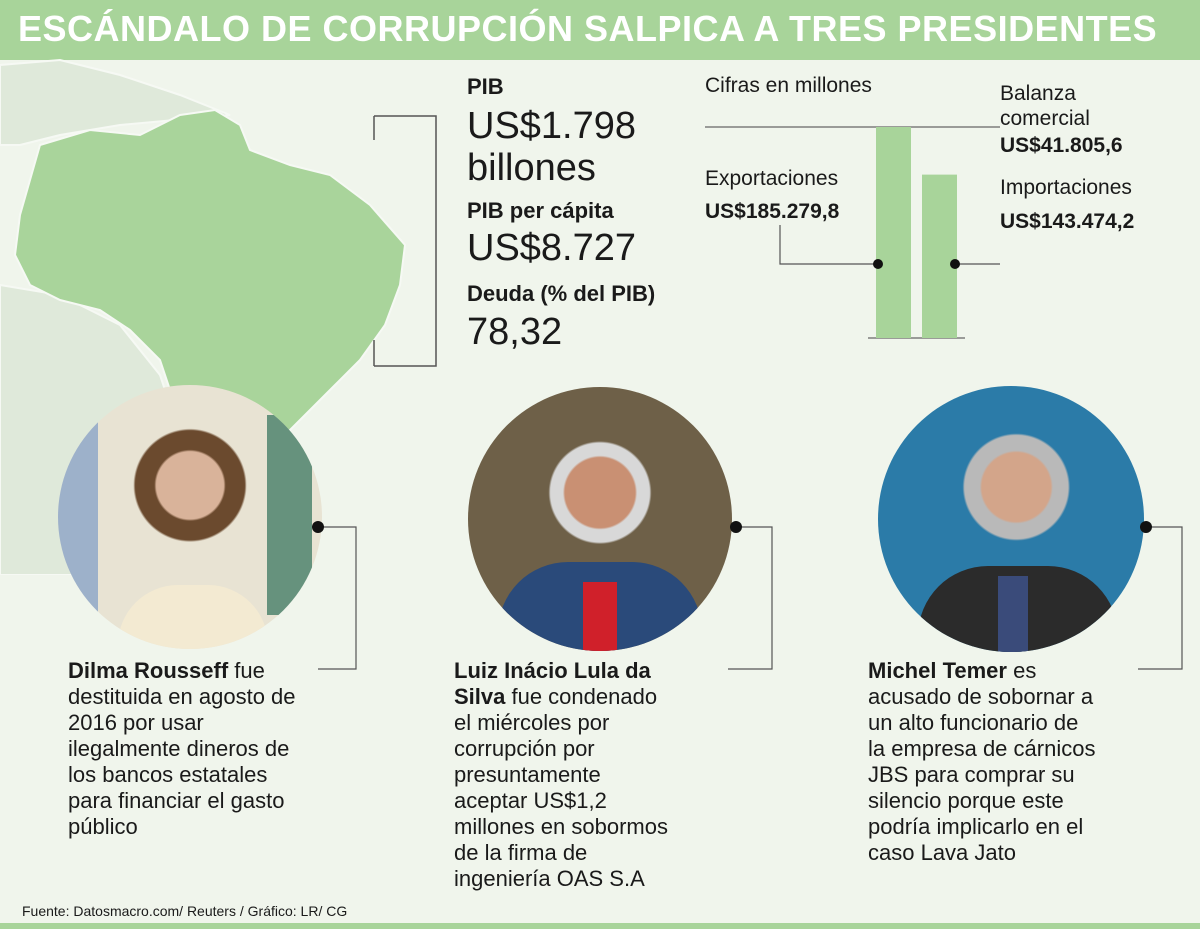 This screenshot has height=929, width=1200. I want to click on pib-label: PIB, so click(485, 86).